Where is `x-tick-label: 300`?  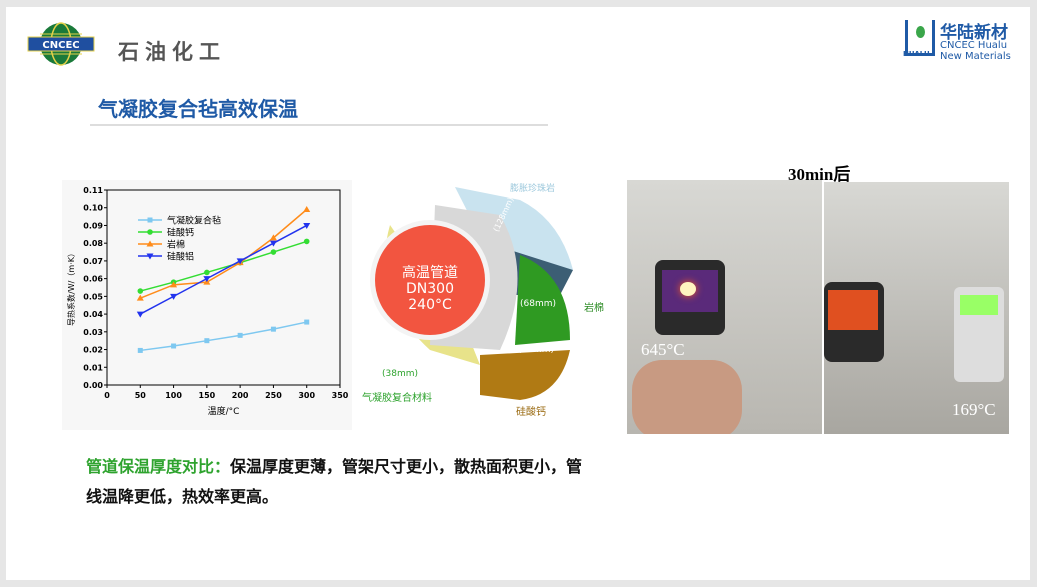
x-tick-label: 300 is located at coordinates (306, 395).